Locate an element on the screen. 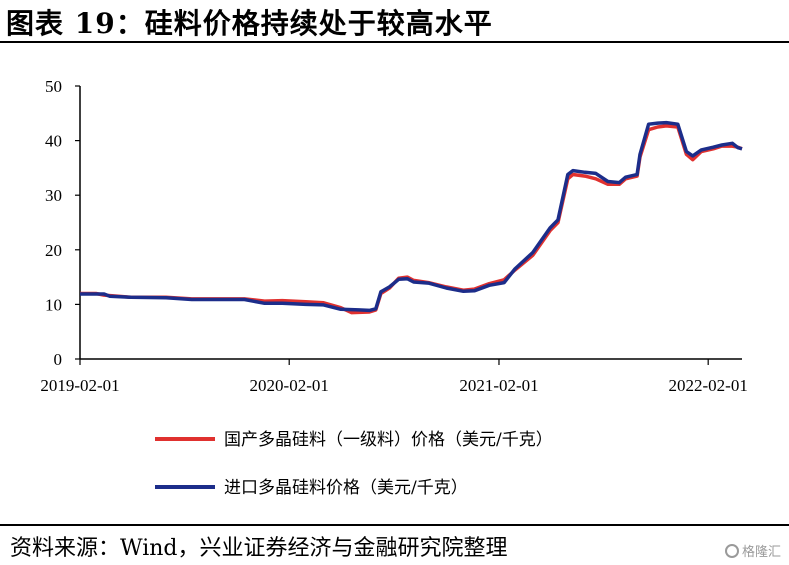 The height and width of the screenshot is (565, 789). y-tick-label: 0 is located at coordinates (58, 359).